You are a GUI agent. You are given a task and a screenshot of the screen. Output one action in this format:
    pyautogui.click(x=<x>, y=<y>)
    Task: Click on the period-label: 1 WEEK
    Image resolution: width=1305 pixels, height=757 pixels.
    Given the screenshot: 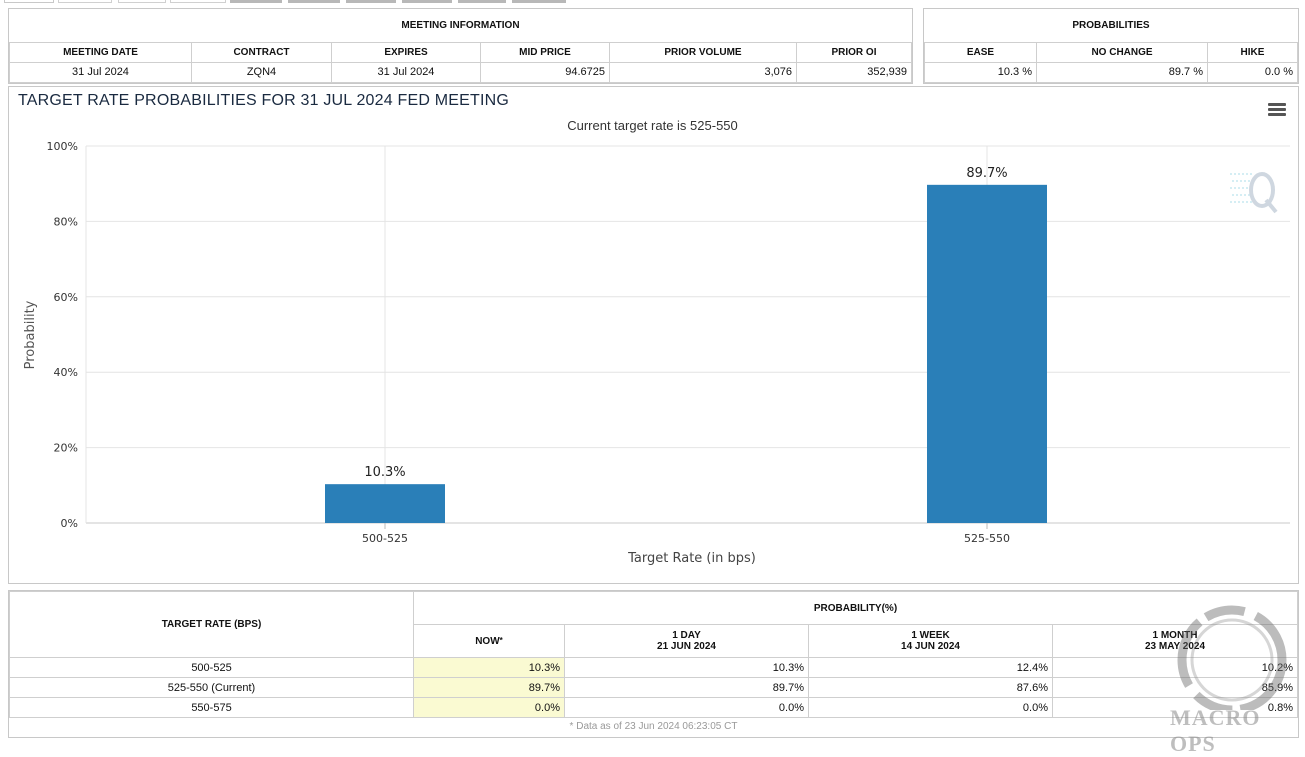 What is the action you would take?
    pyautogui.click(x=930, y=635)
    